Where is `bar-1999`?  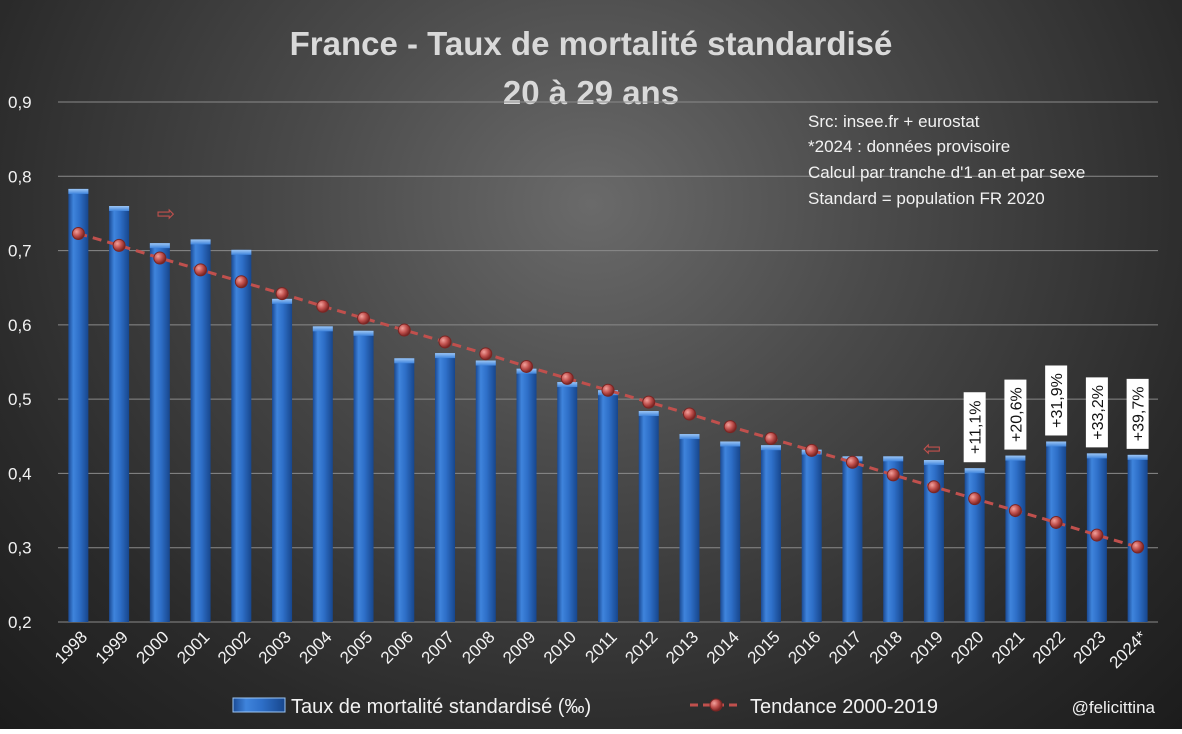
bar-1999 is located at coordinates (119, 414).